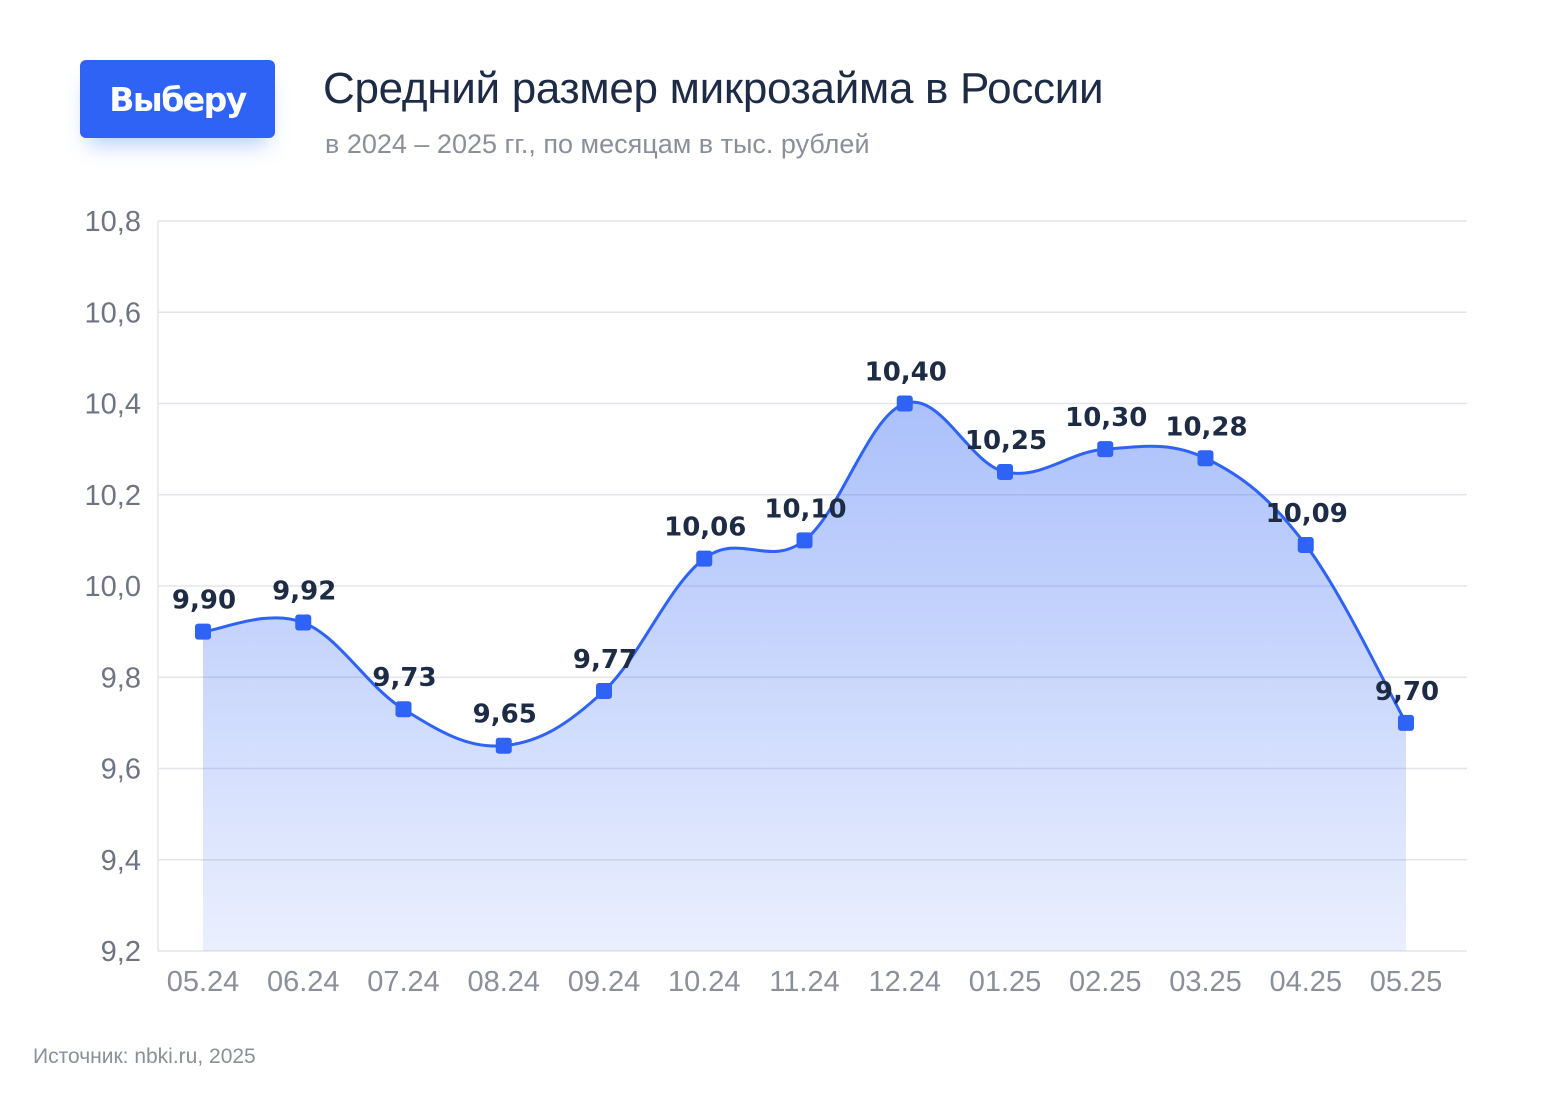 This screenshot has height=1106, width=1548. I want to click on x-tick-label: 08.24, so click(503, 982).